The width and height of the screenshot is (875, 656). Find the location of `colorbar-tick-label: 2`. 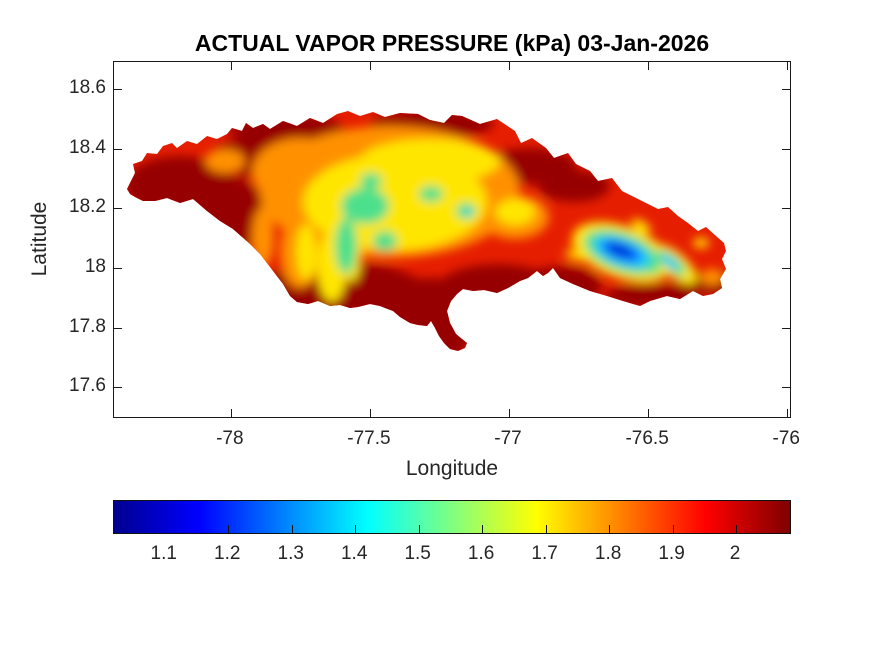

colorbar-tick-label: 2 is located at coordinates (735, 553).